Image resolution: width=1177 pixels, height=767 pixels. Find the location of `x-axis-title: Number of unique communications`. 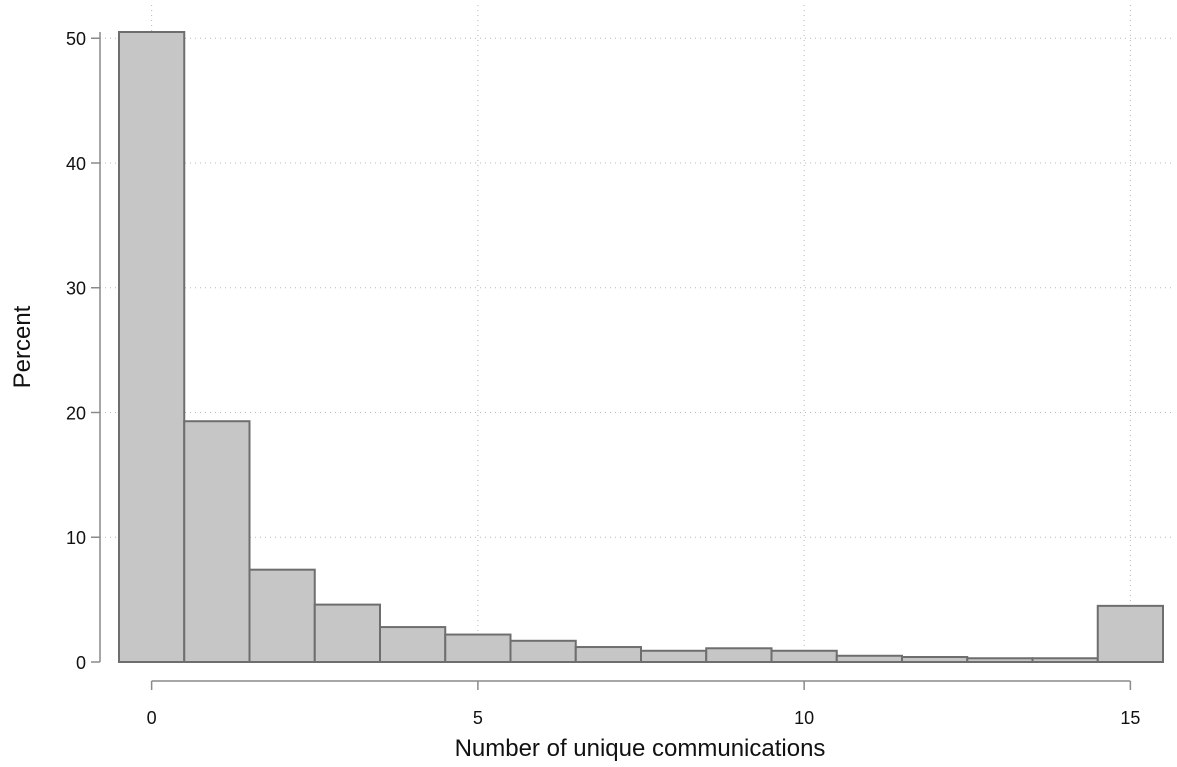

x-axis-title: Number of unique communications is located at coordinates (640, 748).